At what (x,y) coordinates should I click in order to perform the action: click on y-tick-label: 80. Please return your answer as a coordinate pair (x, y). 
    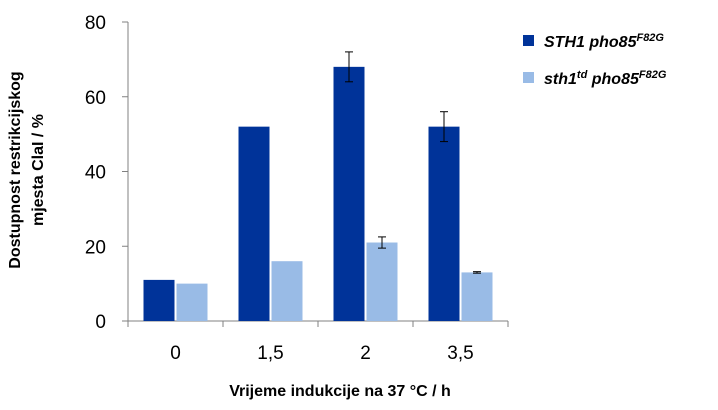
    Looking at the image, I should click on (95, 23).